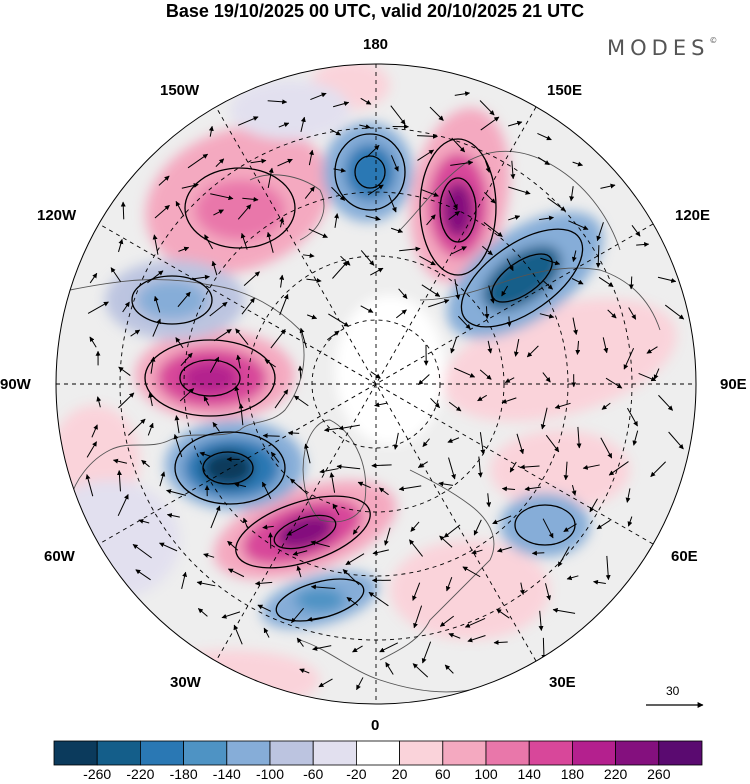 Image resolution: width=750 pixels, height=784 pixels. I want to click on trough-caspian, so click(545, 525).